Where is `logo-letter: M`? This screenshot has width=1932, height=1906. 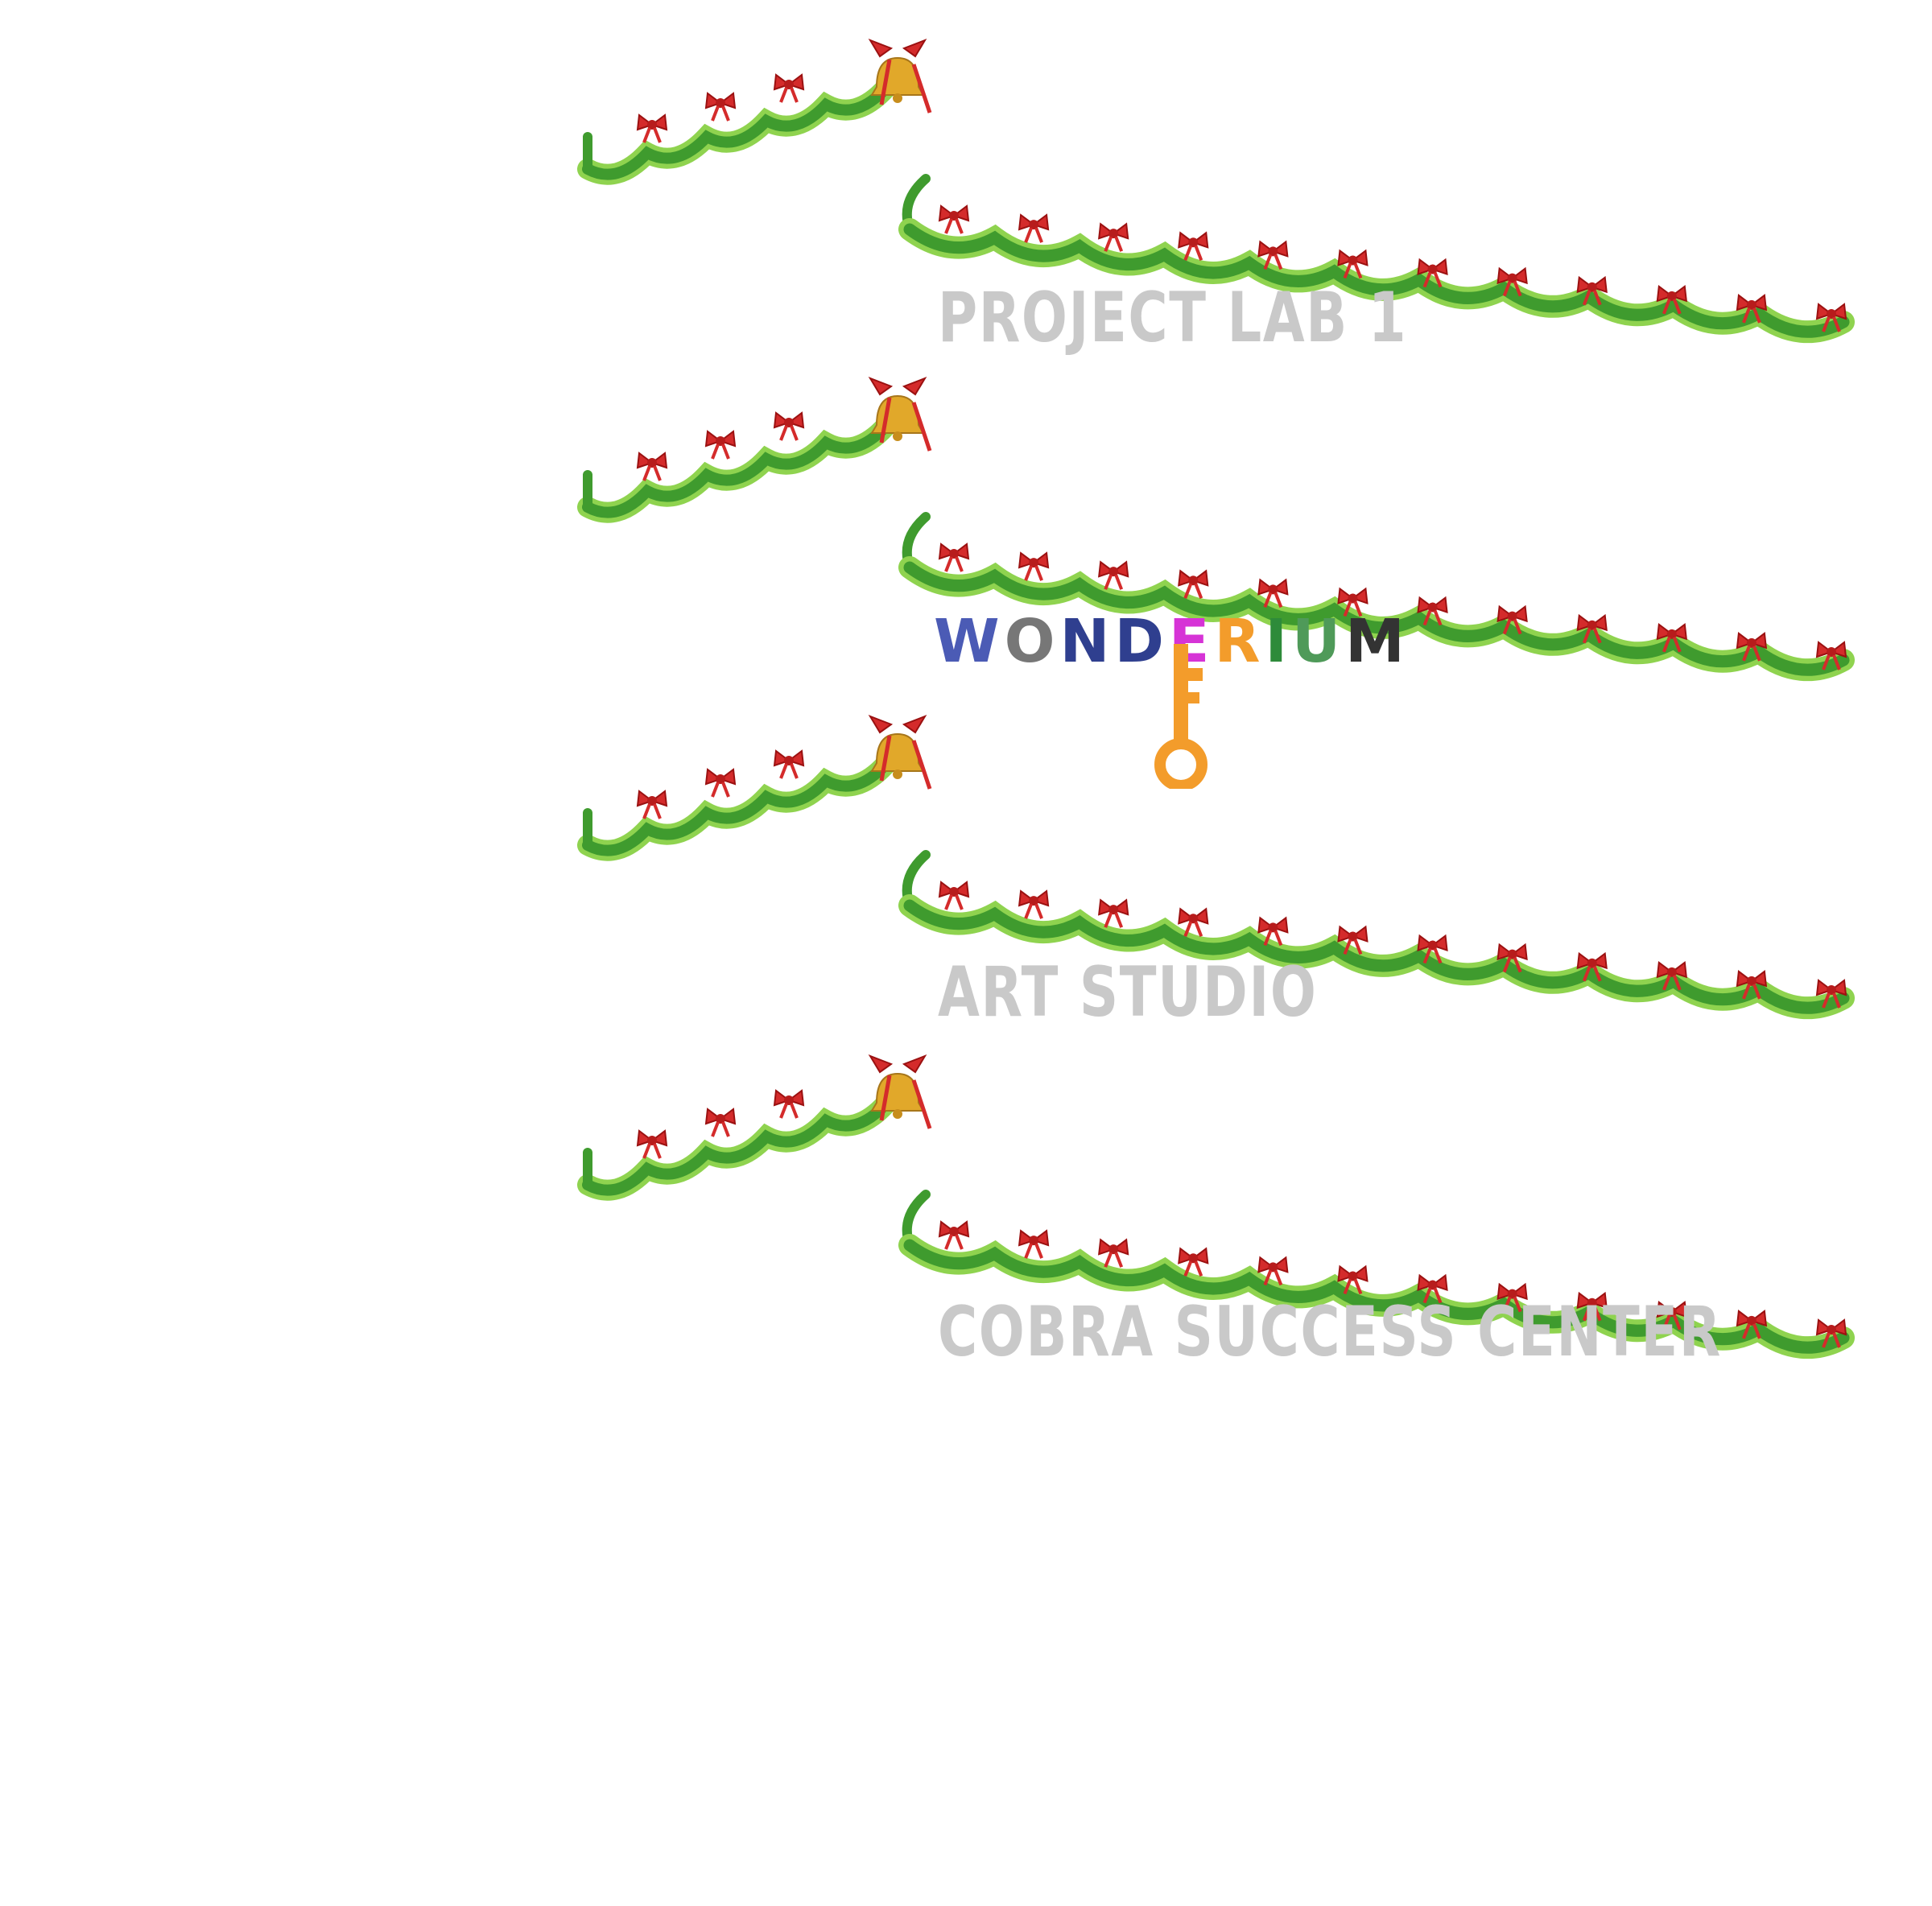 logo-letter: M is located at coordinates (1377, 641).